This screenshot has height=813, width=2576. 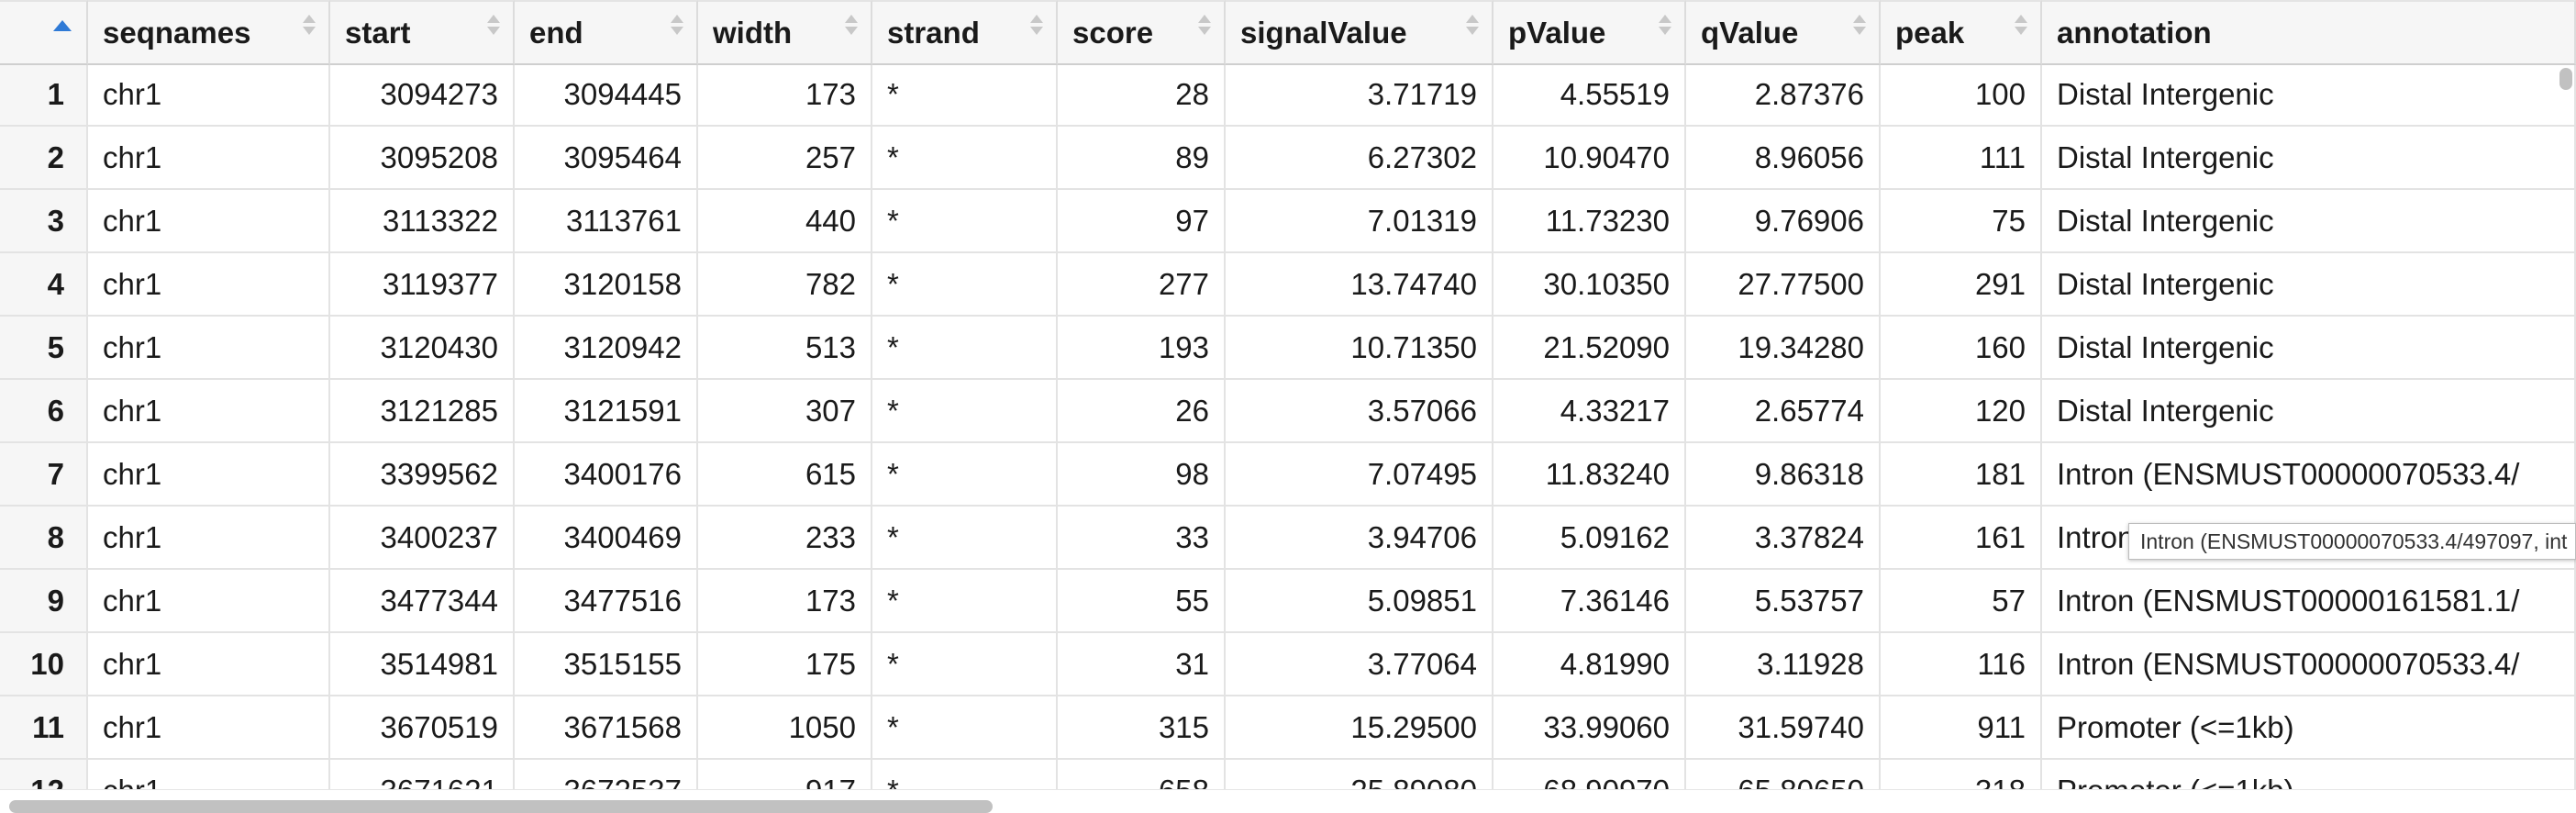 What do you see at coordinates (2309, 601) in the screenshot?
I see `table-cell-annotation: Intron (ENSMUST00000161581.1/` at bounding box center [2309, 601].